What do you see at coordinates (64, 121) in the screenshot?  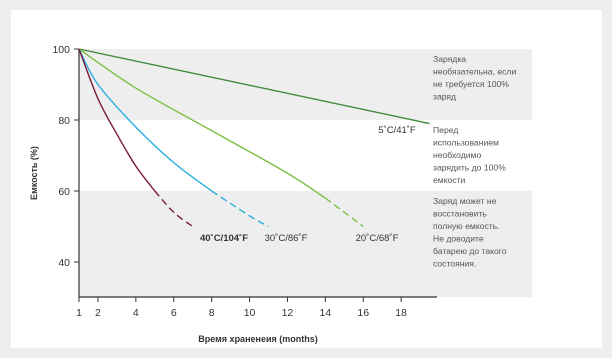 I see `y-tick-label: 80` at bounding box center [64, 121].